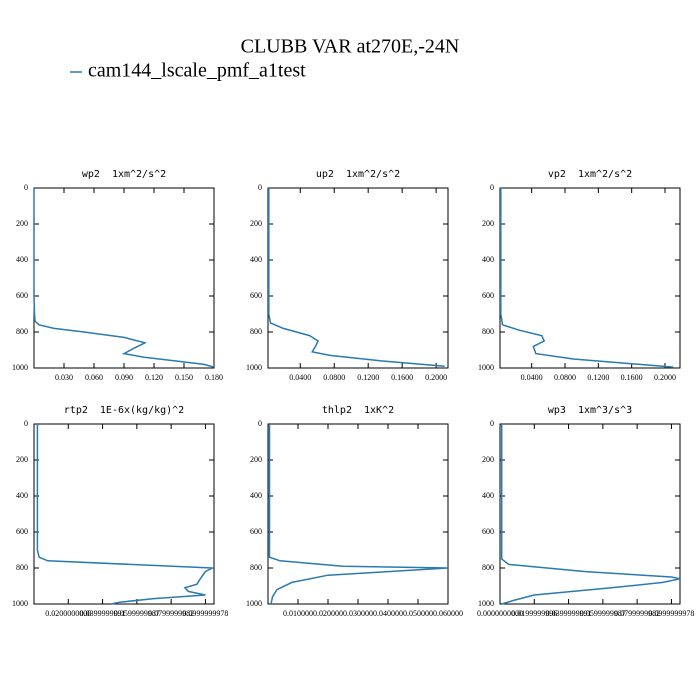 The height and width of the screenshot is (700, 700). Describe the element at coordinates (500, 613) in the screenshot. I see `x-tick-label: 0.0000000000` at that location.